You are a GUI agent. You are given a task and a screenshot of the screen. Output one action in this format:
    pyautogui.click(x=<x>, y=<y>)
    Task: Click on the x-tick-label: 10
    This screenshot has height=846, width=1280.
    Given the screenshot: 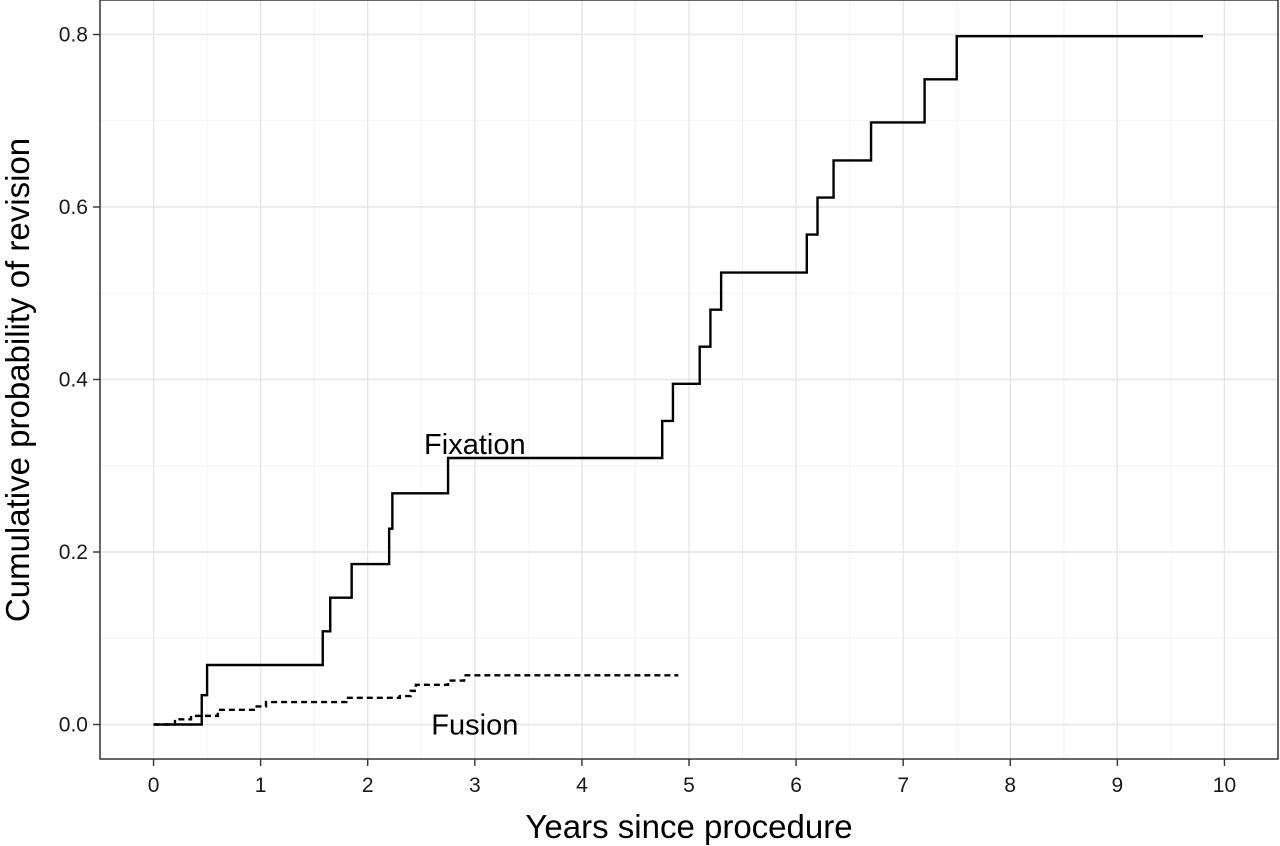 What is the action you would take?
    pyautogui.click(x=1224, y=785)
    